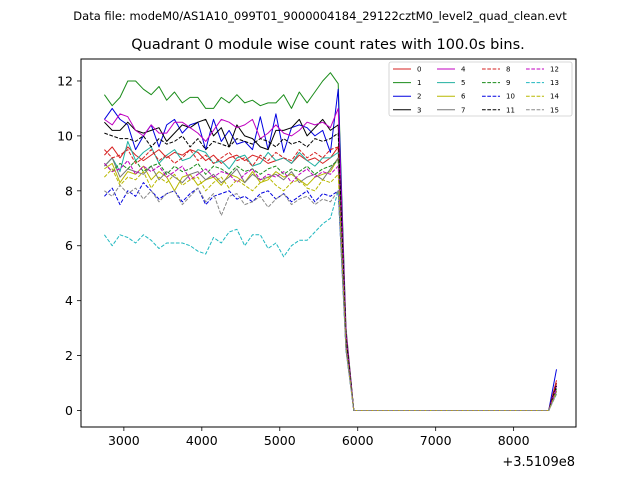  What do you see at coordinates (419, 83) in the screenshot?
I see `legend-label-1: 1` at bounding box center [419, 83].